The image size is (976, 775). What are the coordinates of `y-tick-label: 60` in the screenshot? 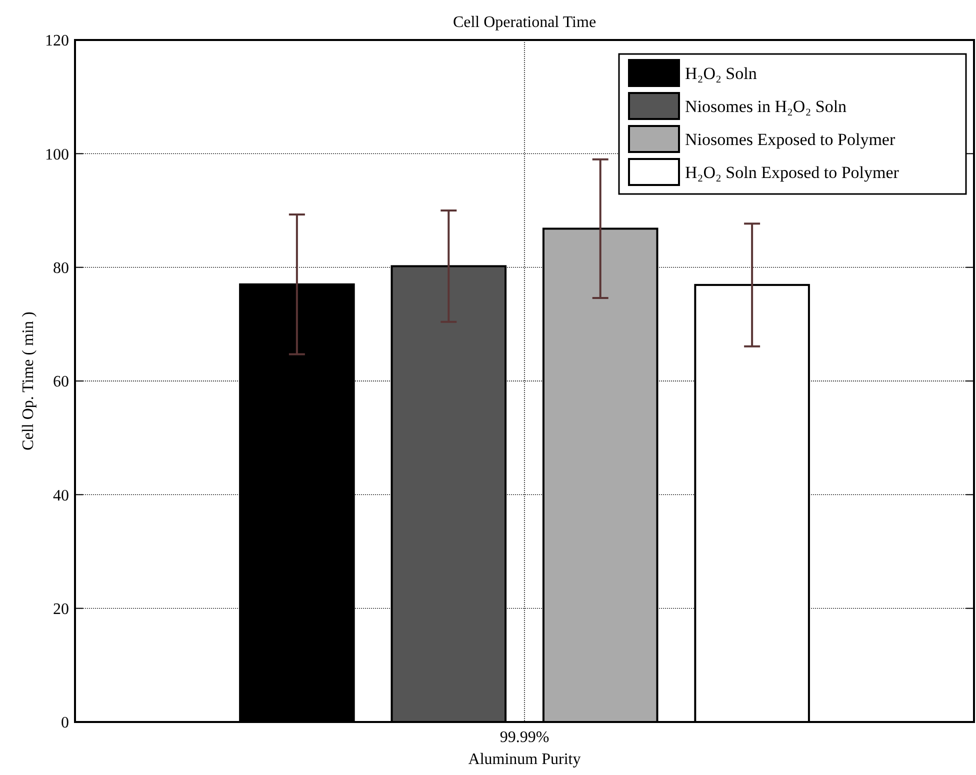 It's located at (61, 382).